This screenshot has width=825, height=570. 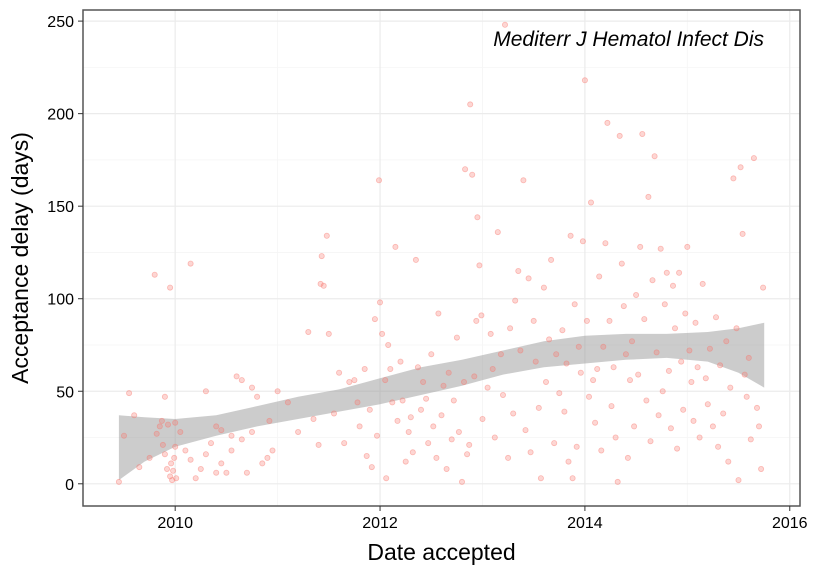 I want to click on y-tick-label: 100, so click(x=60, y=300).